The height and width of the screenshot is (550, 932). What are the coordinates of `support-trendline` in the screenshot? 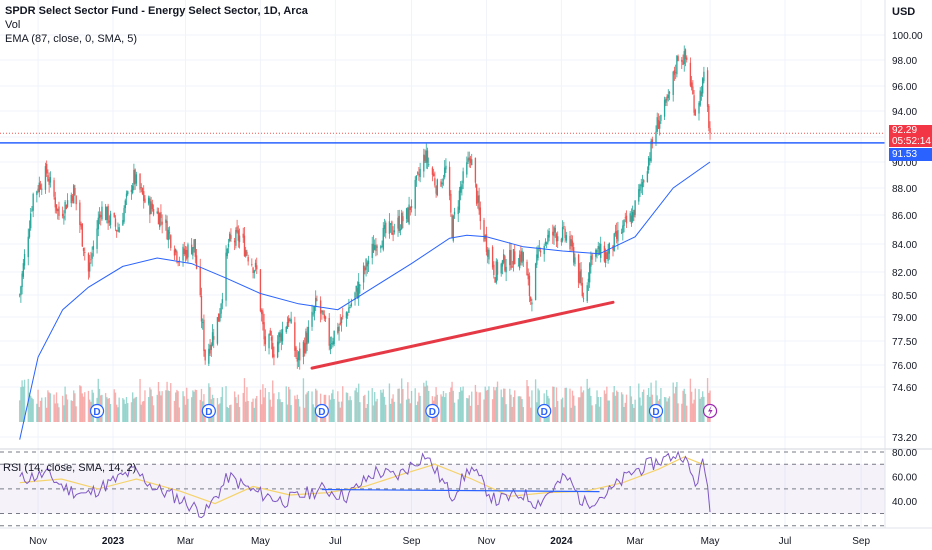 It's located at (462, 335).